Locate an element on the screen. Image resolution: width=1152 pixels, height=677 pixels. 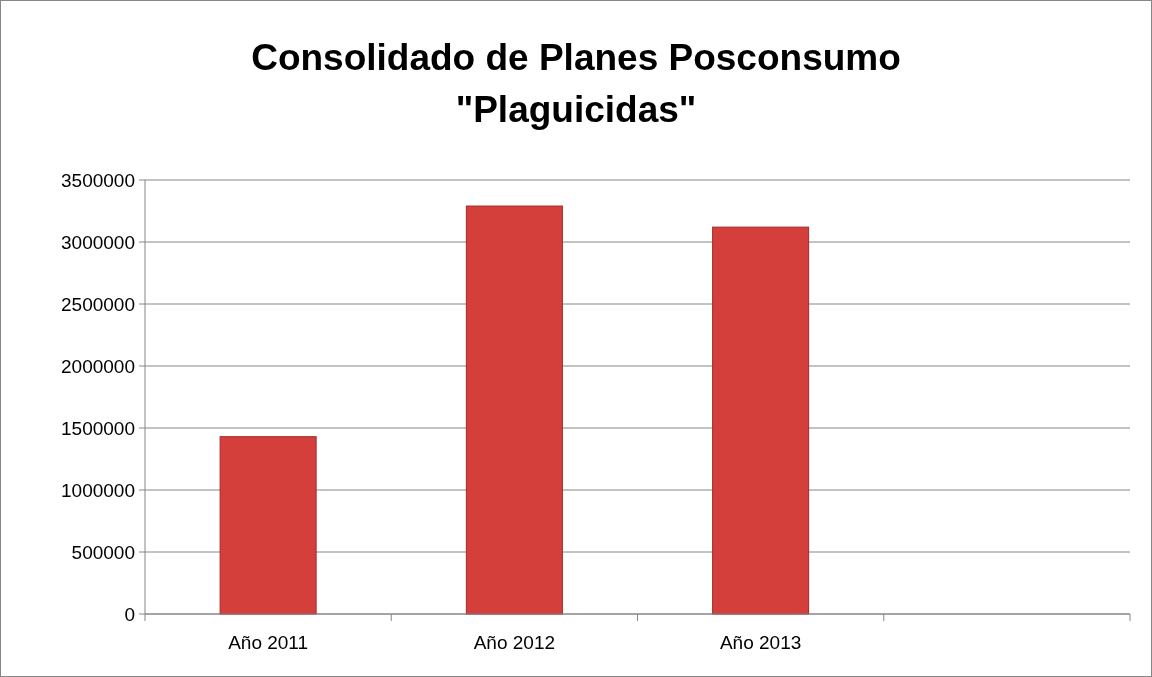
y-tick-label: 2000000 is located at coordinates (98, 366).